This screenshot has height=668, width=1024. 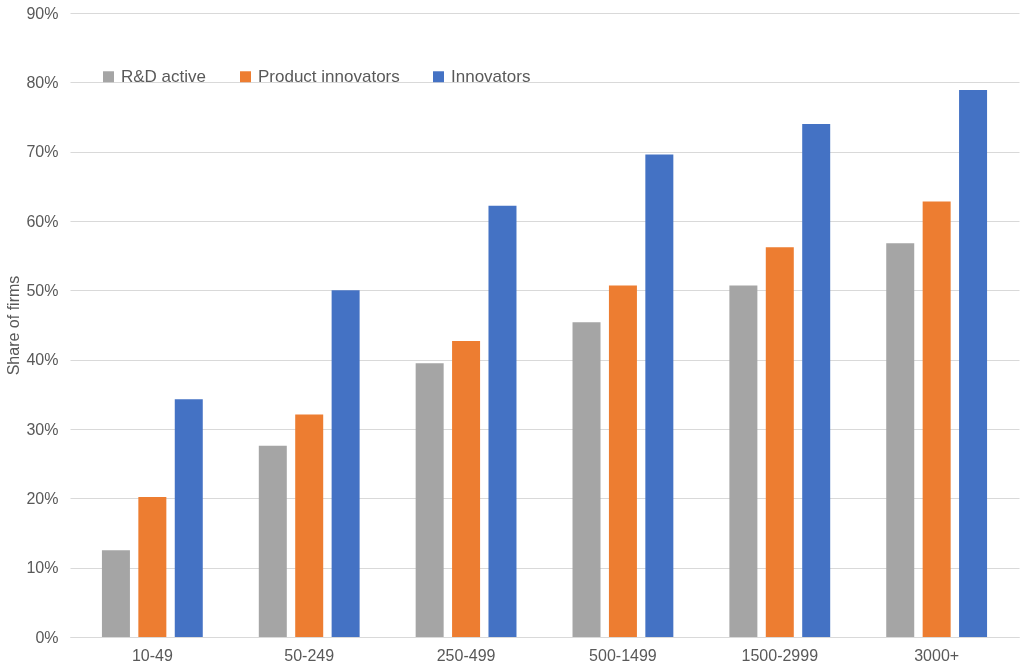 I want to click on y-tick-label: 70%, so click(x=42, y=152).